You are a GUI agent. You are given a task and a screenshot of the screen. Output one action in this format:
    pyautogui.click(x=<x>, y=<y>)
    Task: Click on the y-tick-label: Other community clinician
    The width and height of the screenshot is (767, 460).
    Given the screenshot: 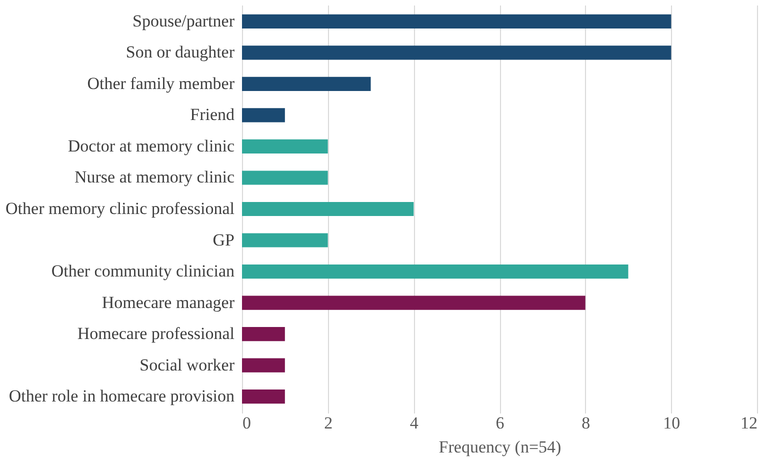 What is the action you would take?
    pyautogui.click(x=143, y=271)
    